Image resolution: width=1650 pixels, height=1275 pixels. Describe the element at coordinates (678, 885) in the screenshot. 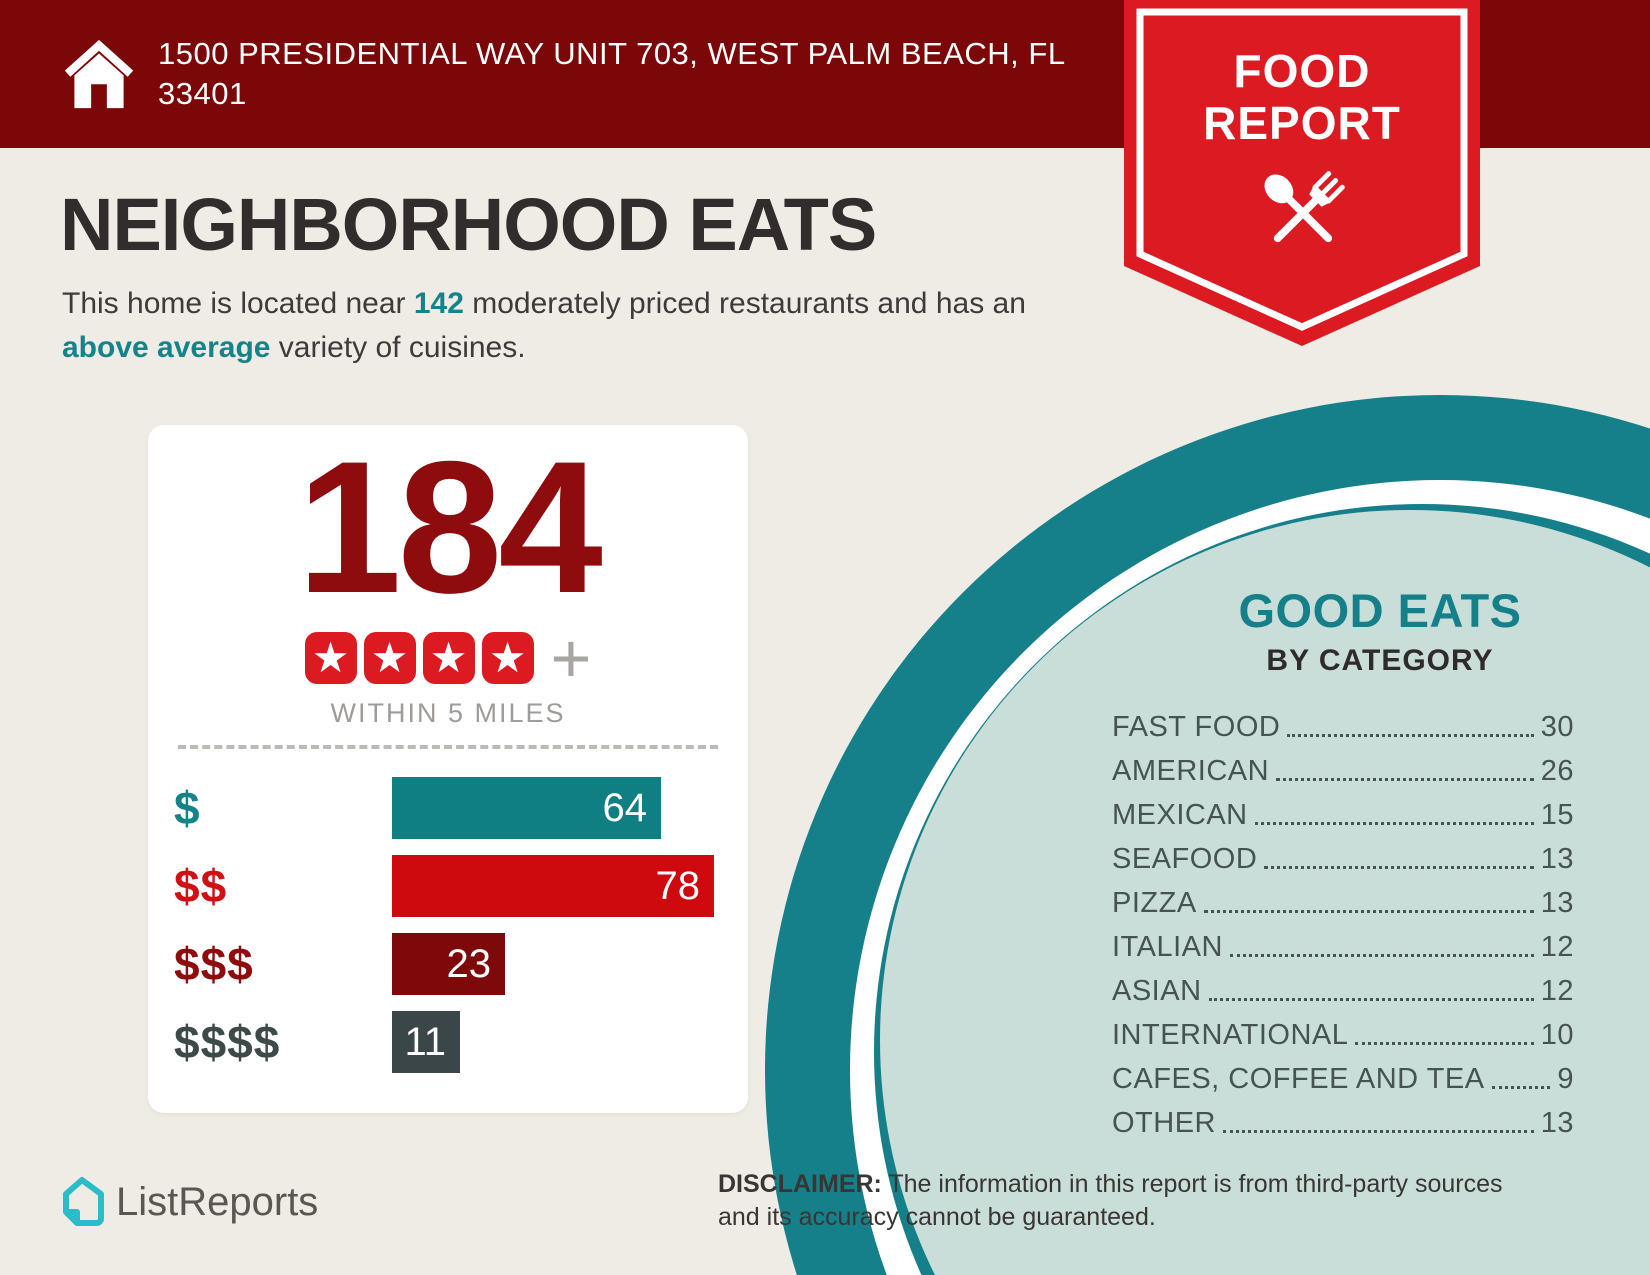

I see `price-bar-value: 78` at that location.